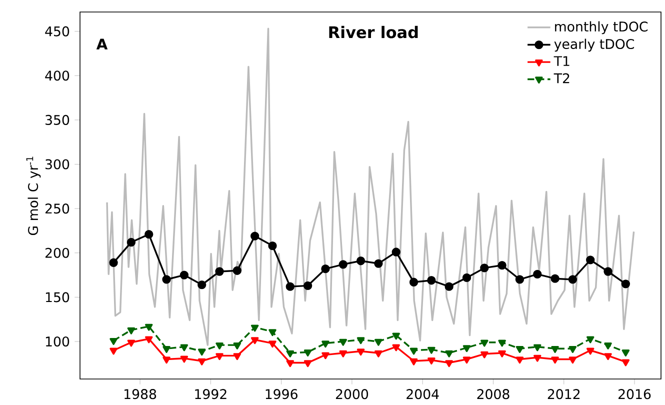  I want to click on y-tick-label: 150, so click(58, 297).